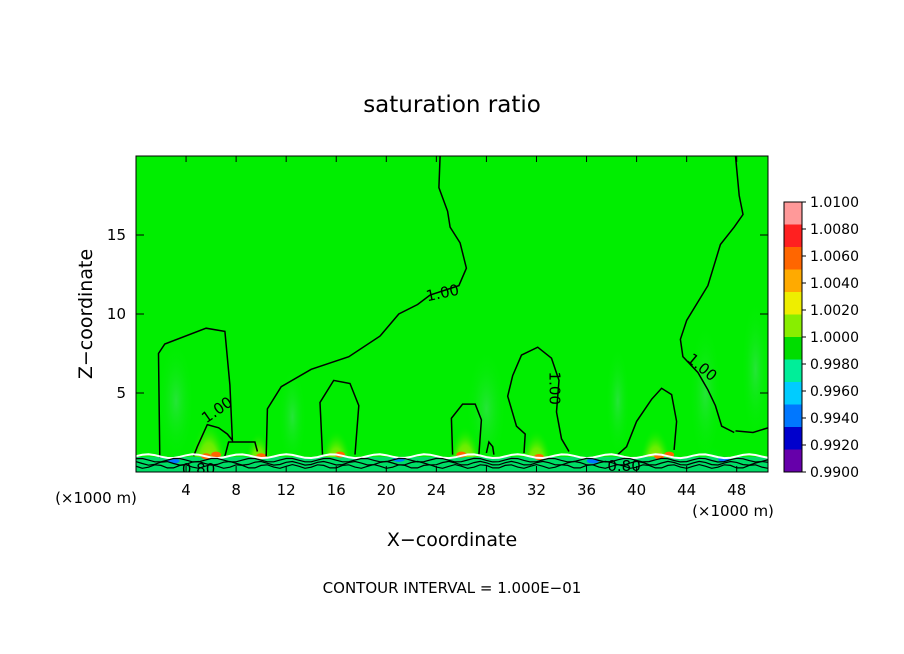 The height and width of the screenshot is (654, 904). I want to click on surface-band, so click(452, 464).